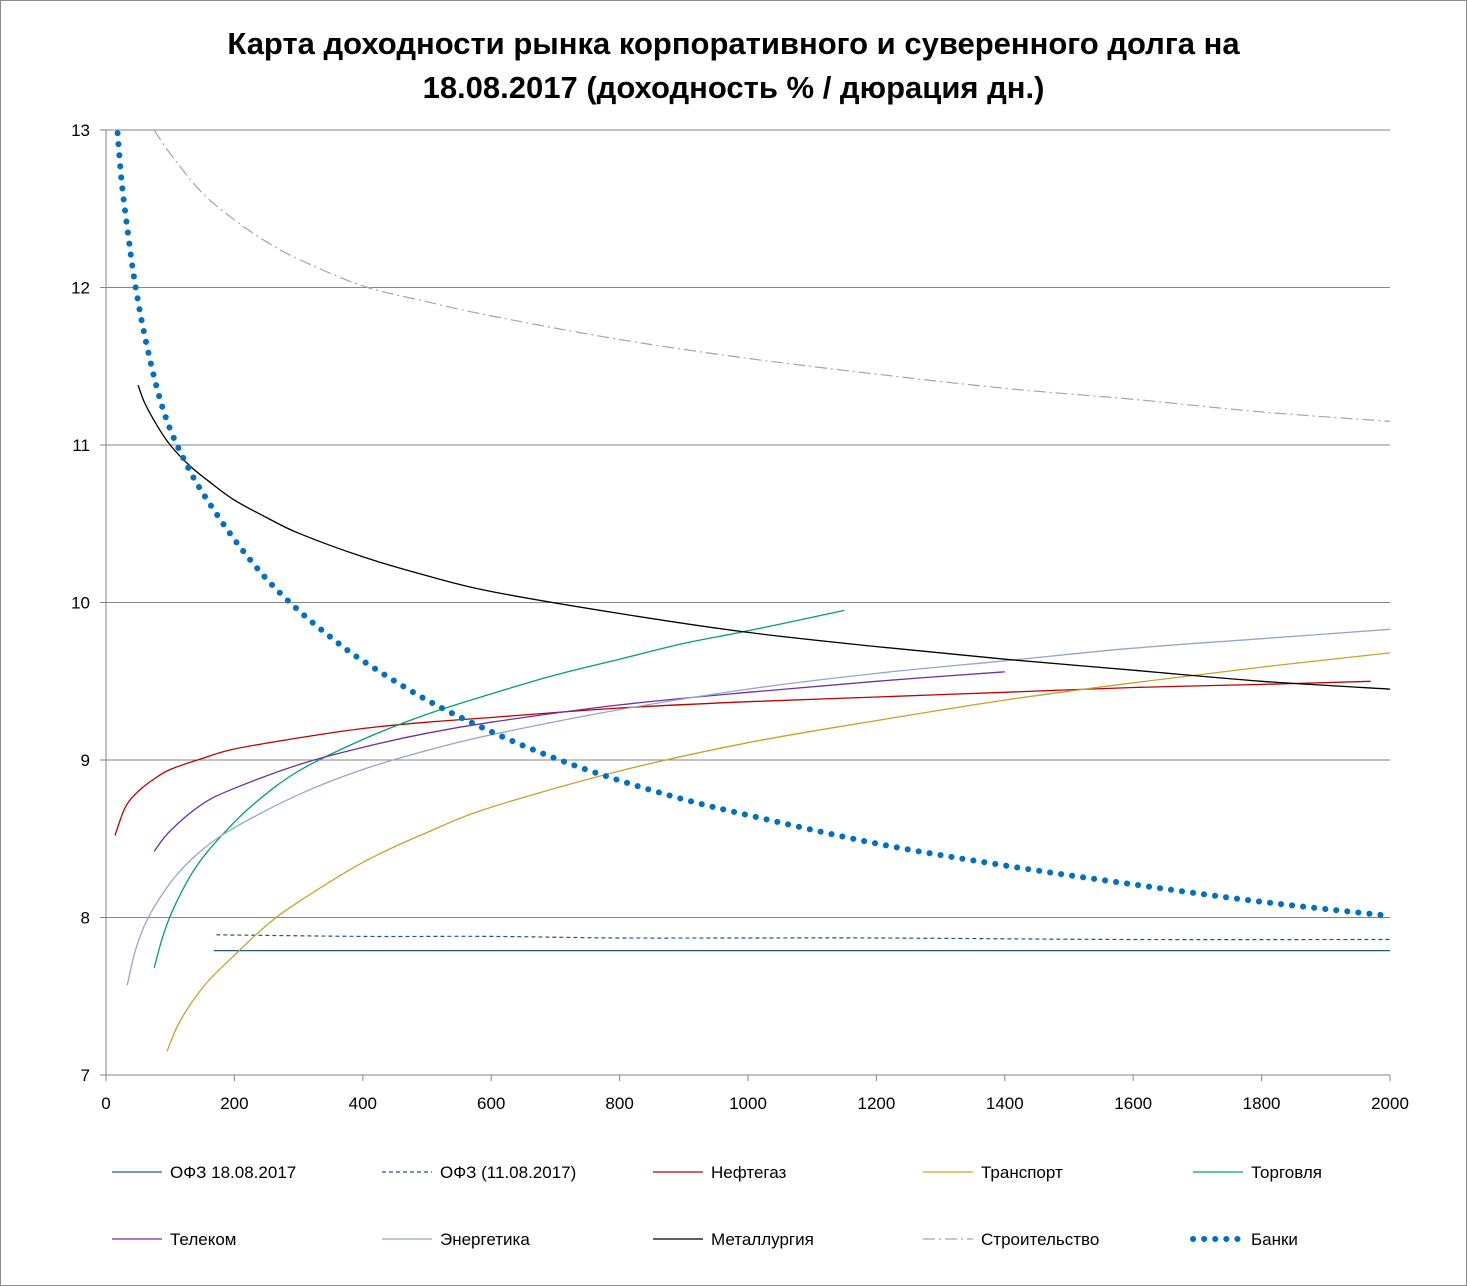 The image size is (1467, 1286). What do you see at coordinates (1022, 1172) in the screenshot?
I see `legend-label: Транспорт` at bounding box center [1022, 1172].